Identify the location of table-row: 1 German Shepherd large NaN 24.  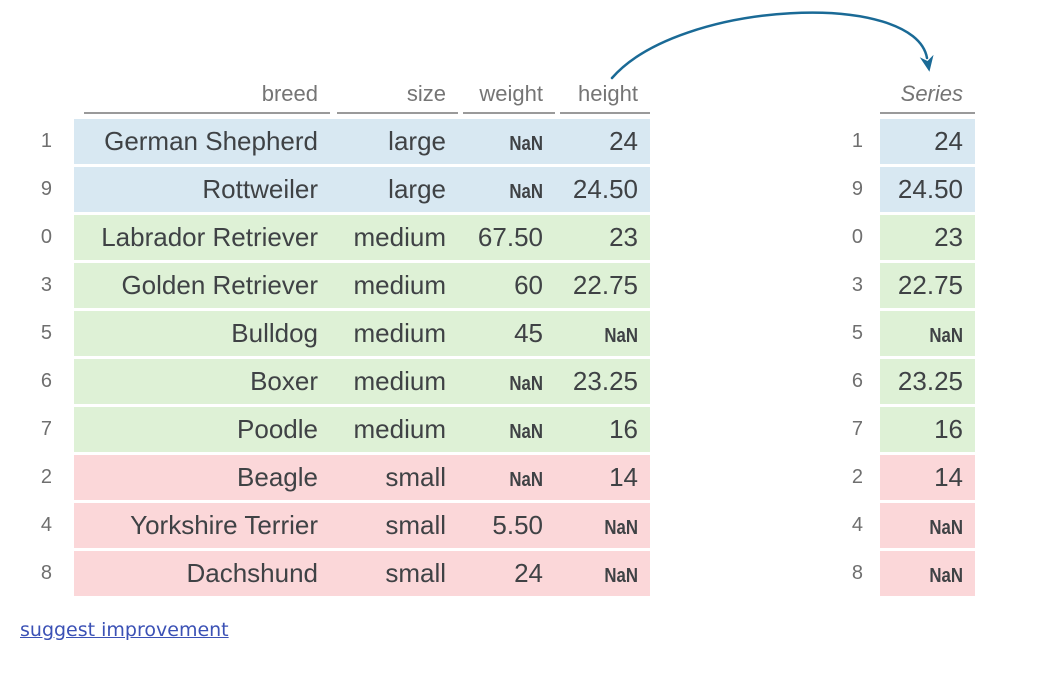
(335, 141).